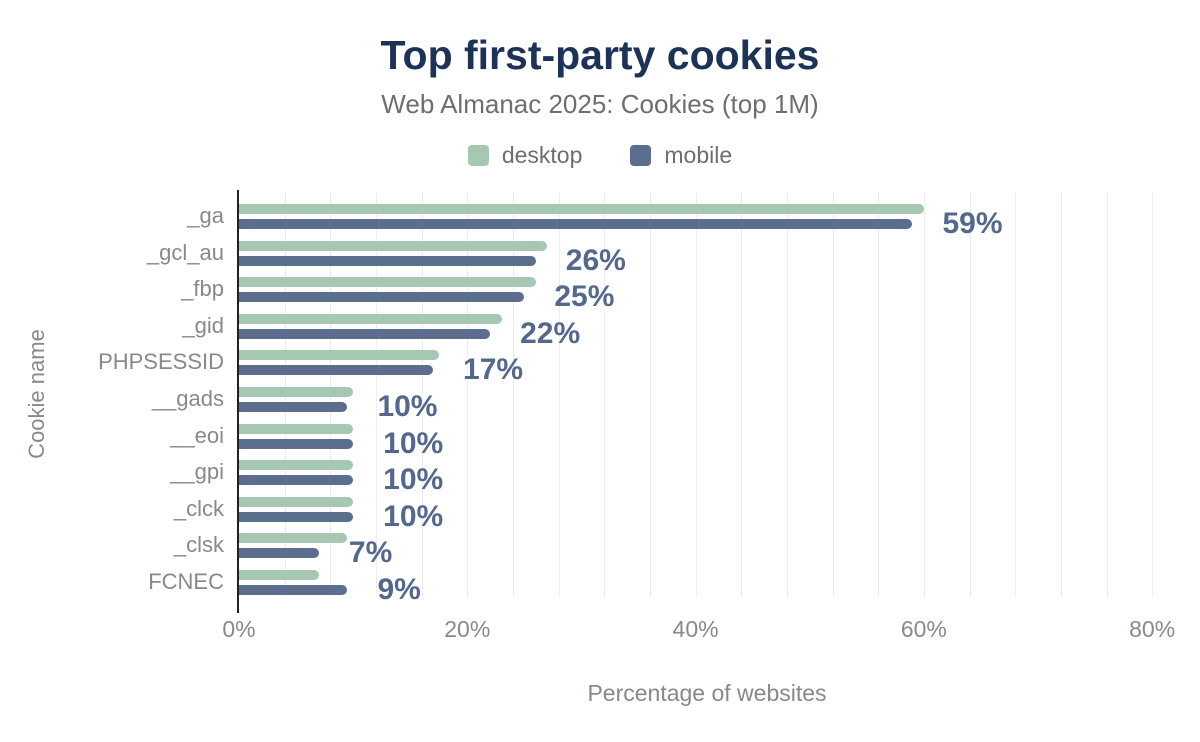 The image size is (1200, 742). Describe the element at coordinates (600, 104) in the screenshot. I see `chart-subtitle: Web Almanac 2025: Cookies (top 1M)` at that location.